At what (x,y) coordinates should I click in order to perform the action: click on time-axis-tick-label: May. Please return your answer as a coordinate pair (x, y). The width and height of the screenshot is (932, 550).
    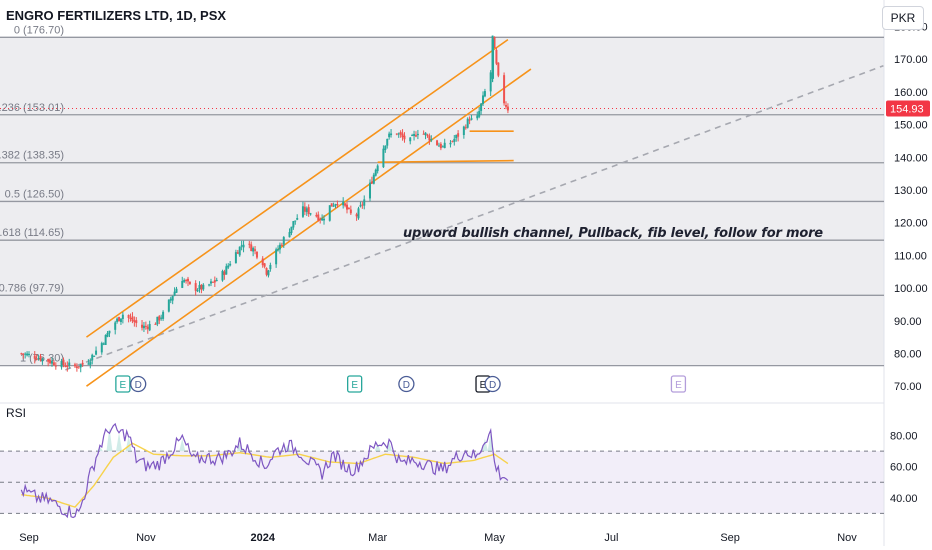
    Looking at the image, I should click on (494, 538).